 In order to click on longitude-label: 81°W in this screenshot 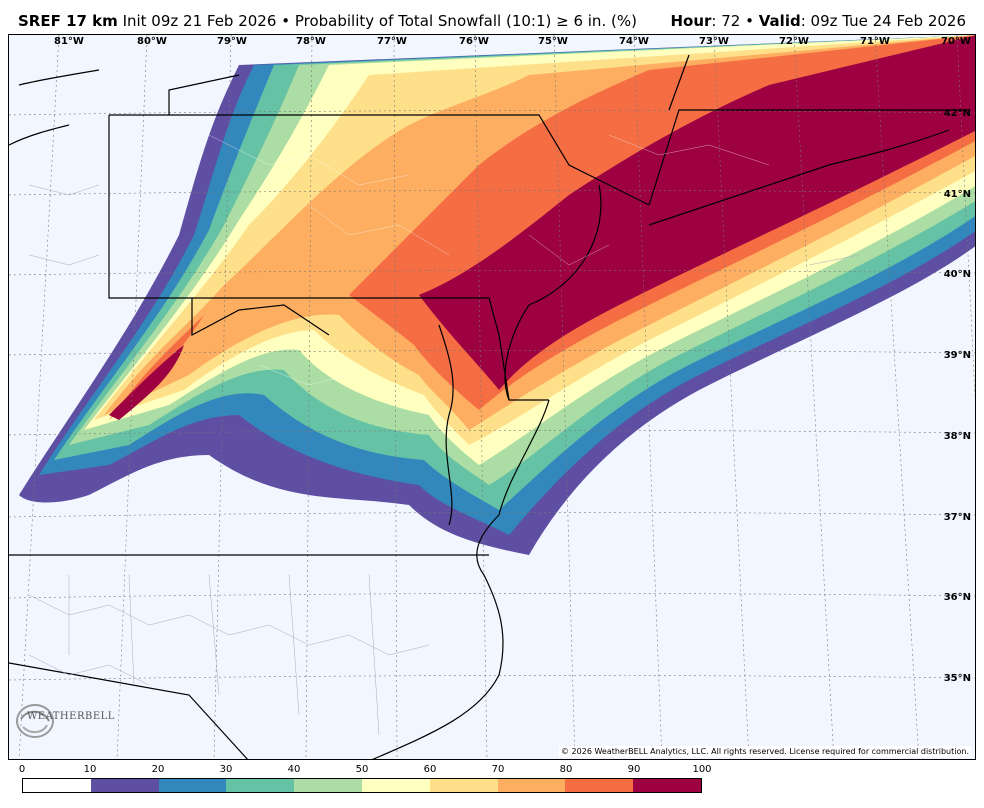, I will do `click(69, 41)`.